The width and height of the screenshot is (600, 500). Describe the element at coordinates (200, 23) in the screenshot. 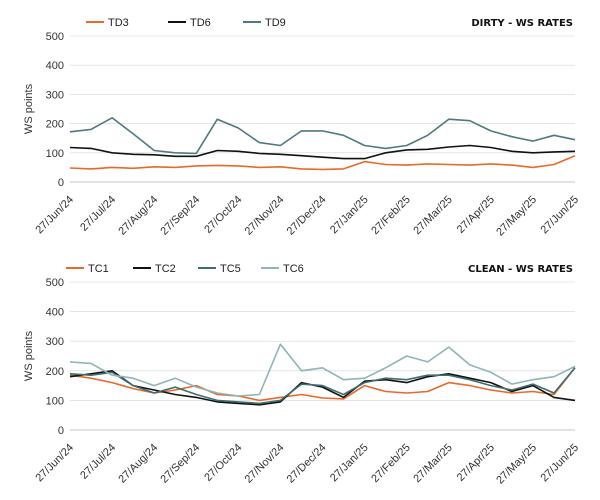

I see `legend-label-td6: TD6` at that location.